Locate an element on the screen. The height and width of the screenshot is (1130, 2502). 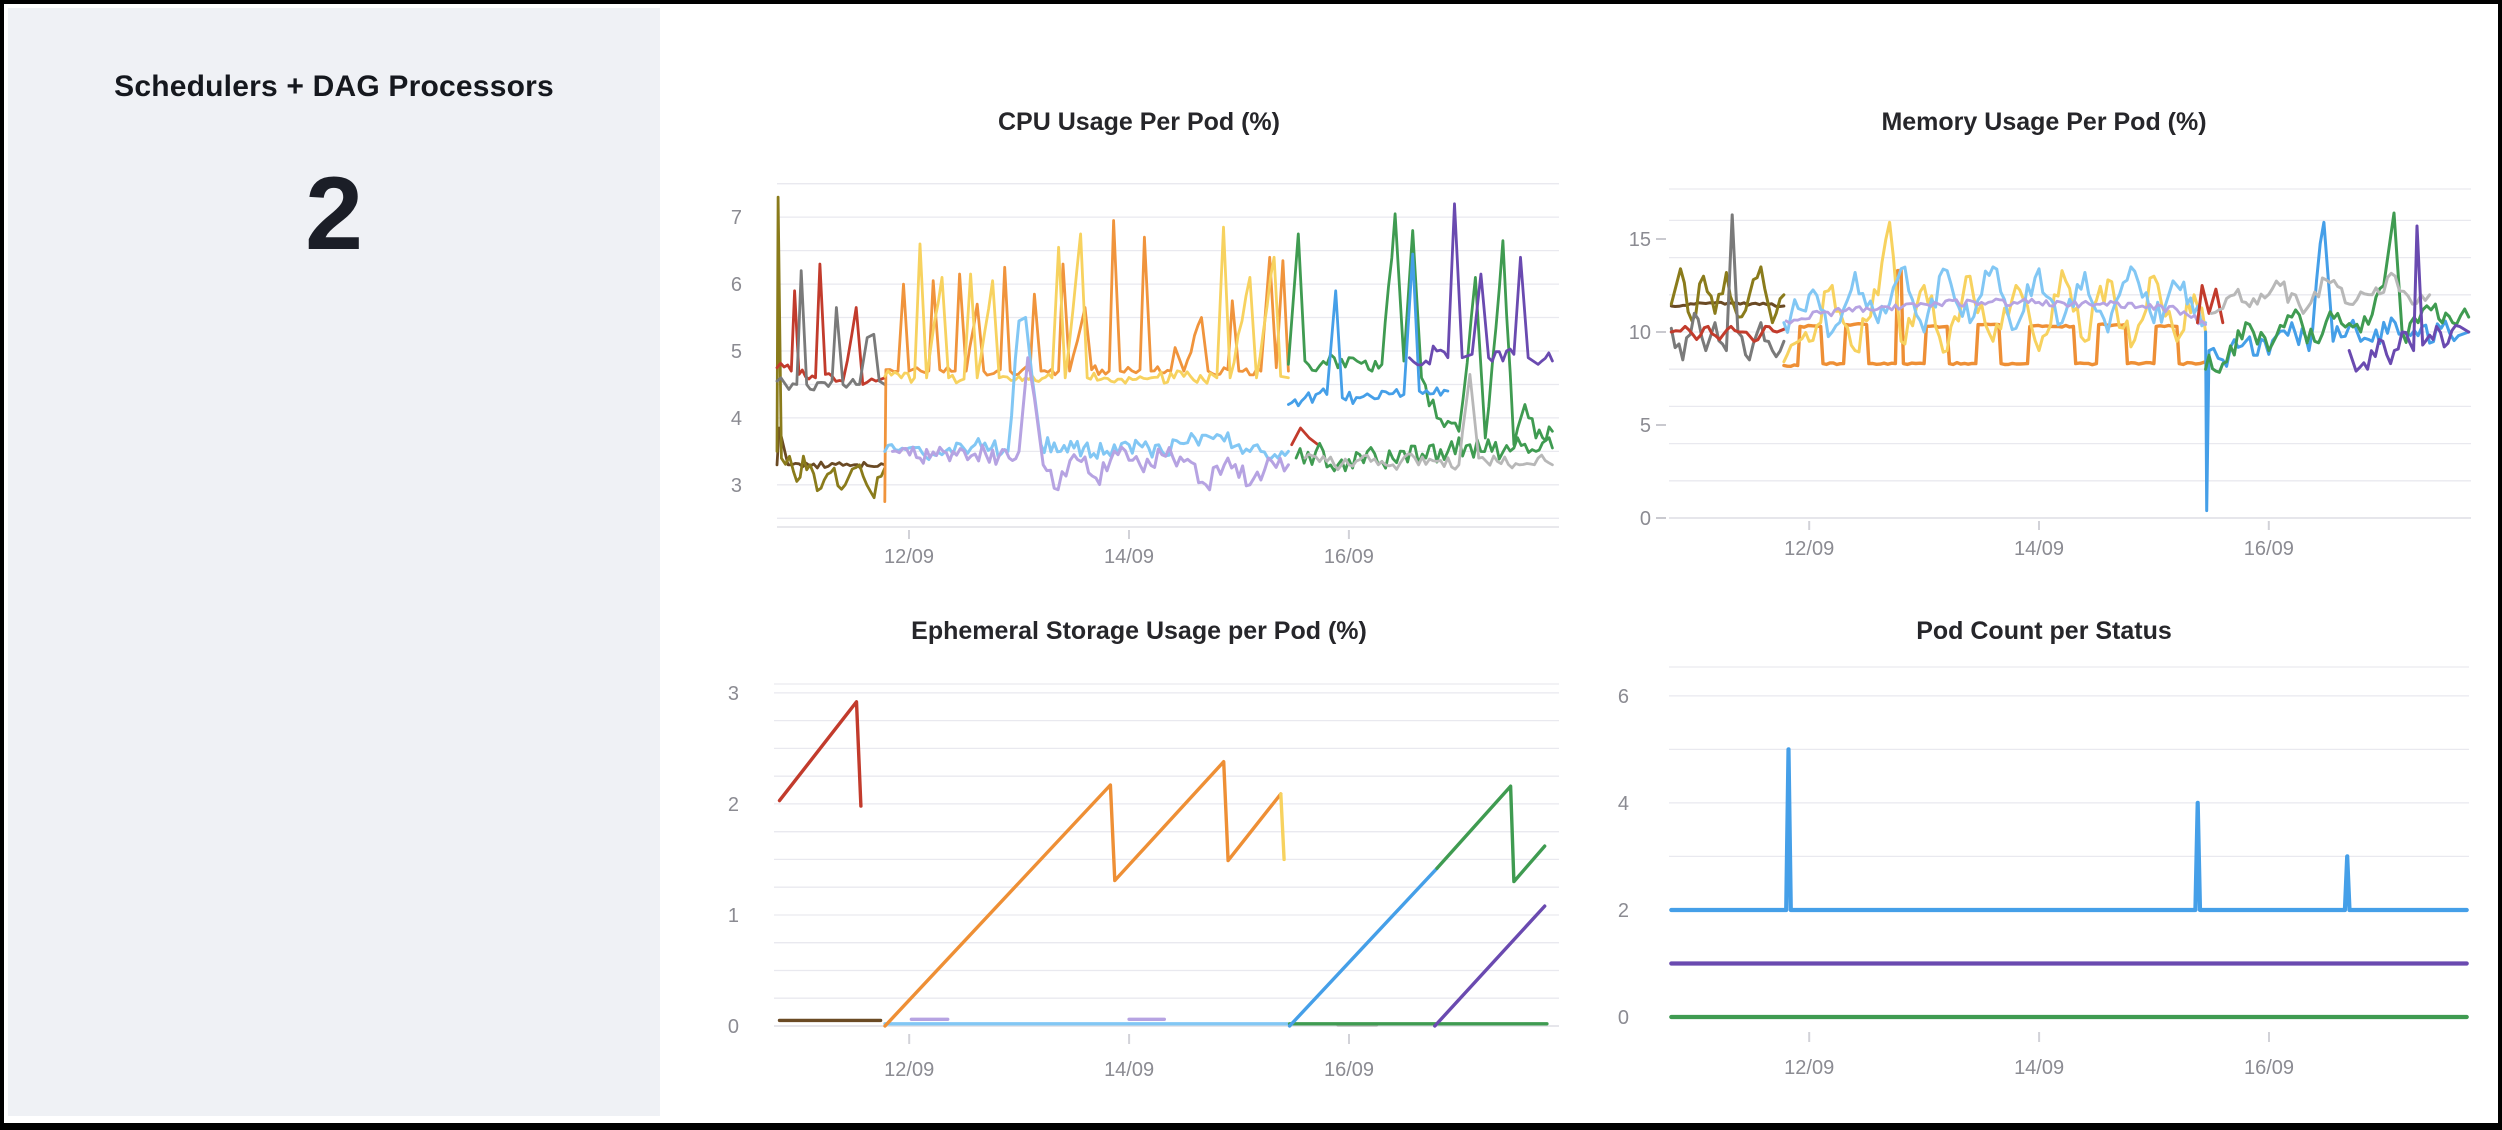
chart-title: Ephemeral Storage Usage per Pod (%) is located at coordinates (1139, 631).